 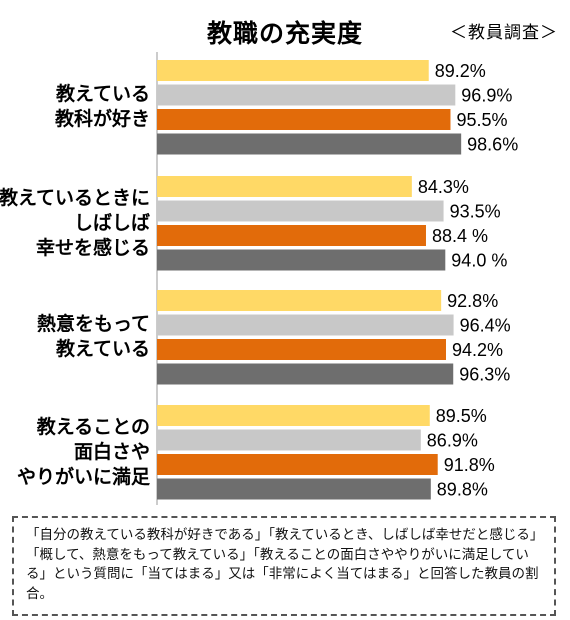 I want to click on data-label: 92.8%, so click(x=472, y=301).